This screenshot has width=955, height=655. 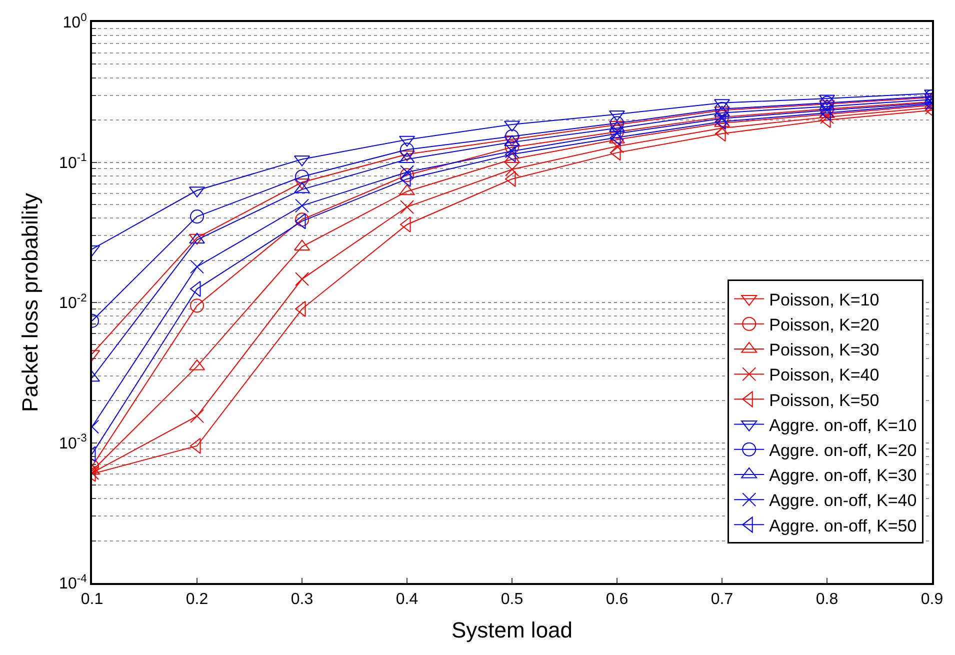 What do you see at coordinates (824, 375) in the screenshot?
I see `legend-label: Poisson, K=40` at bounding box center [824, 375].